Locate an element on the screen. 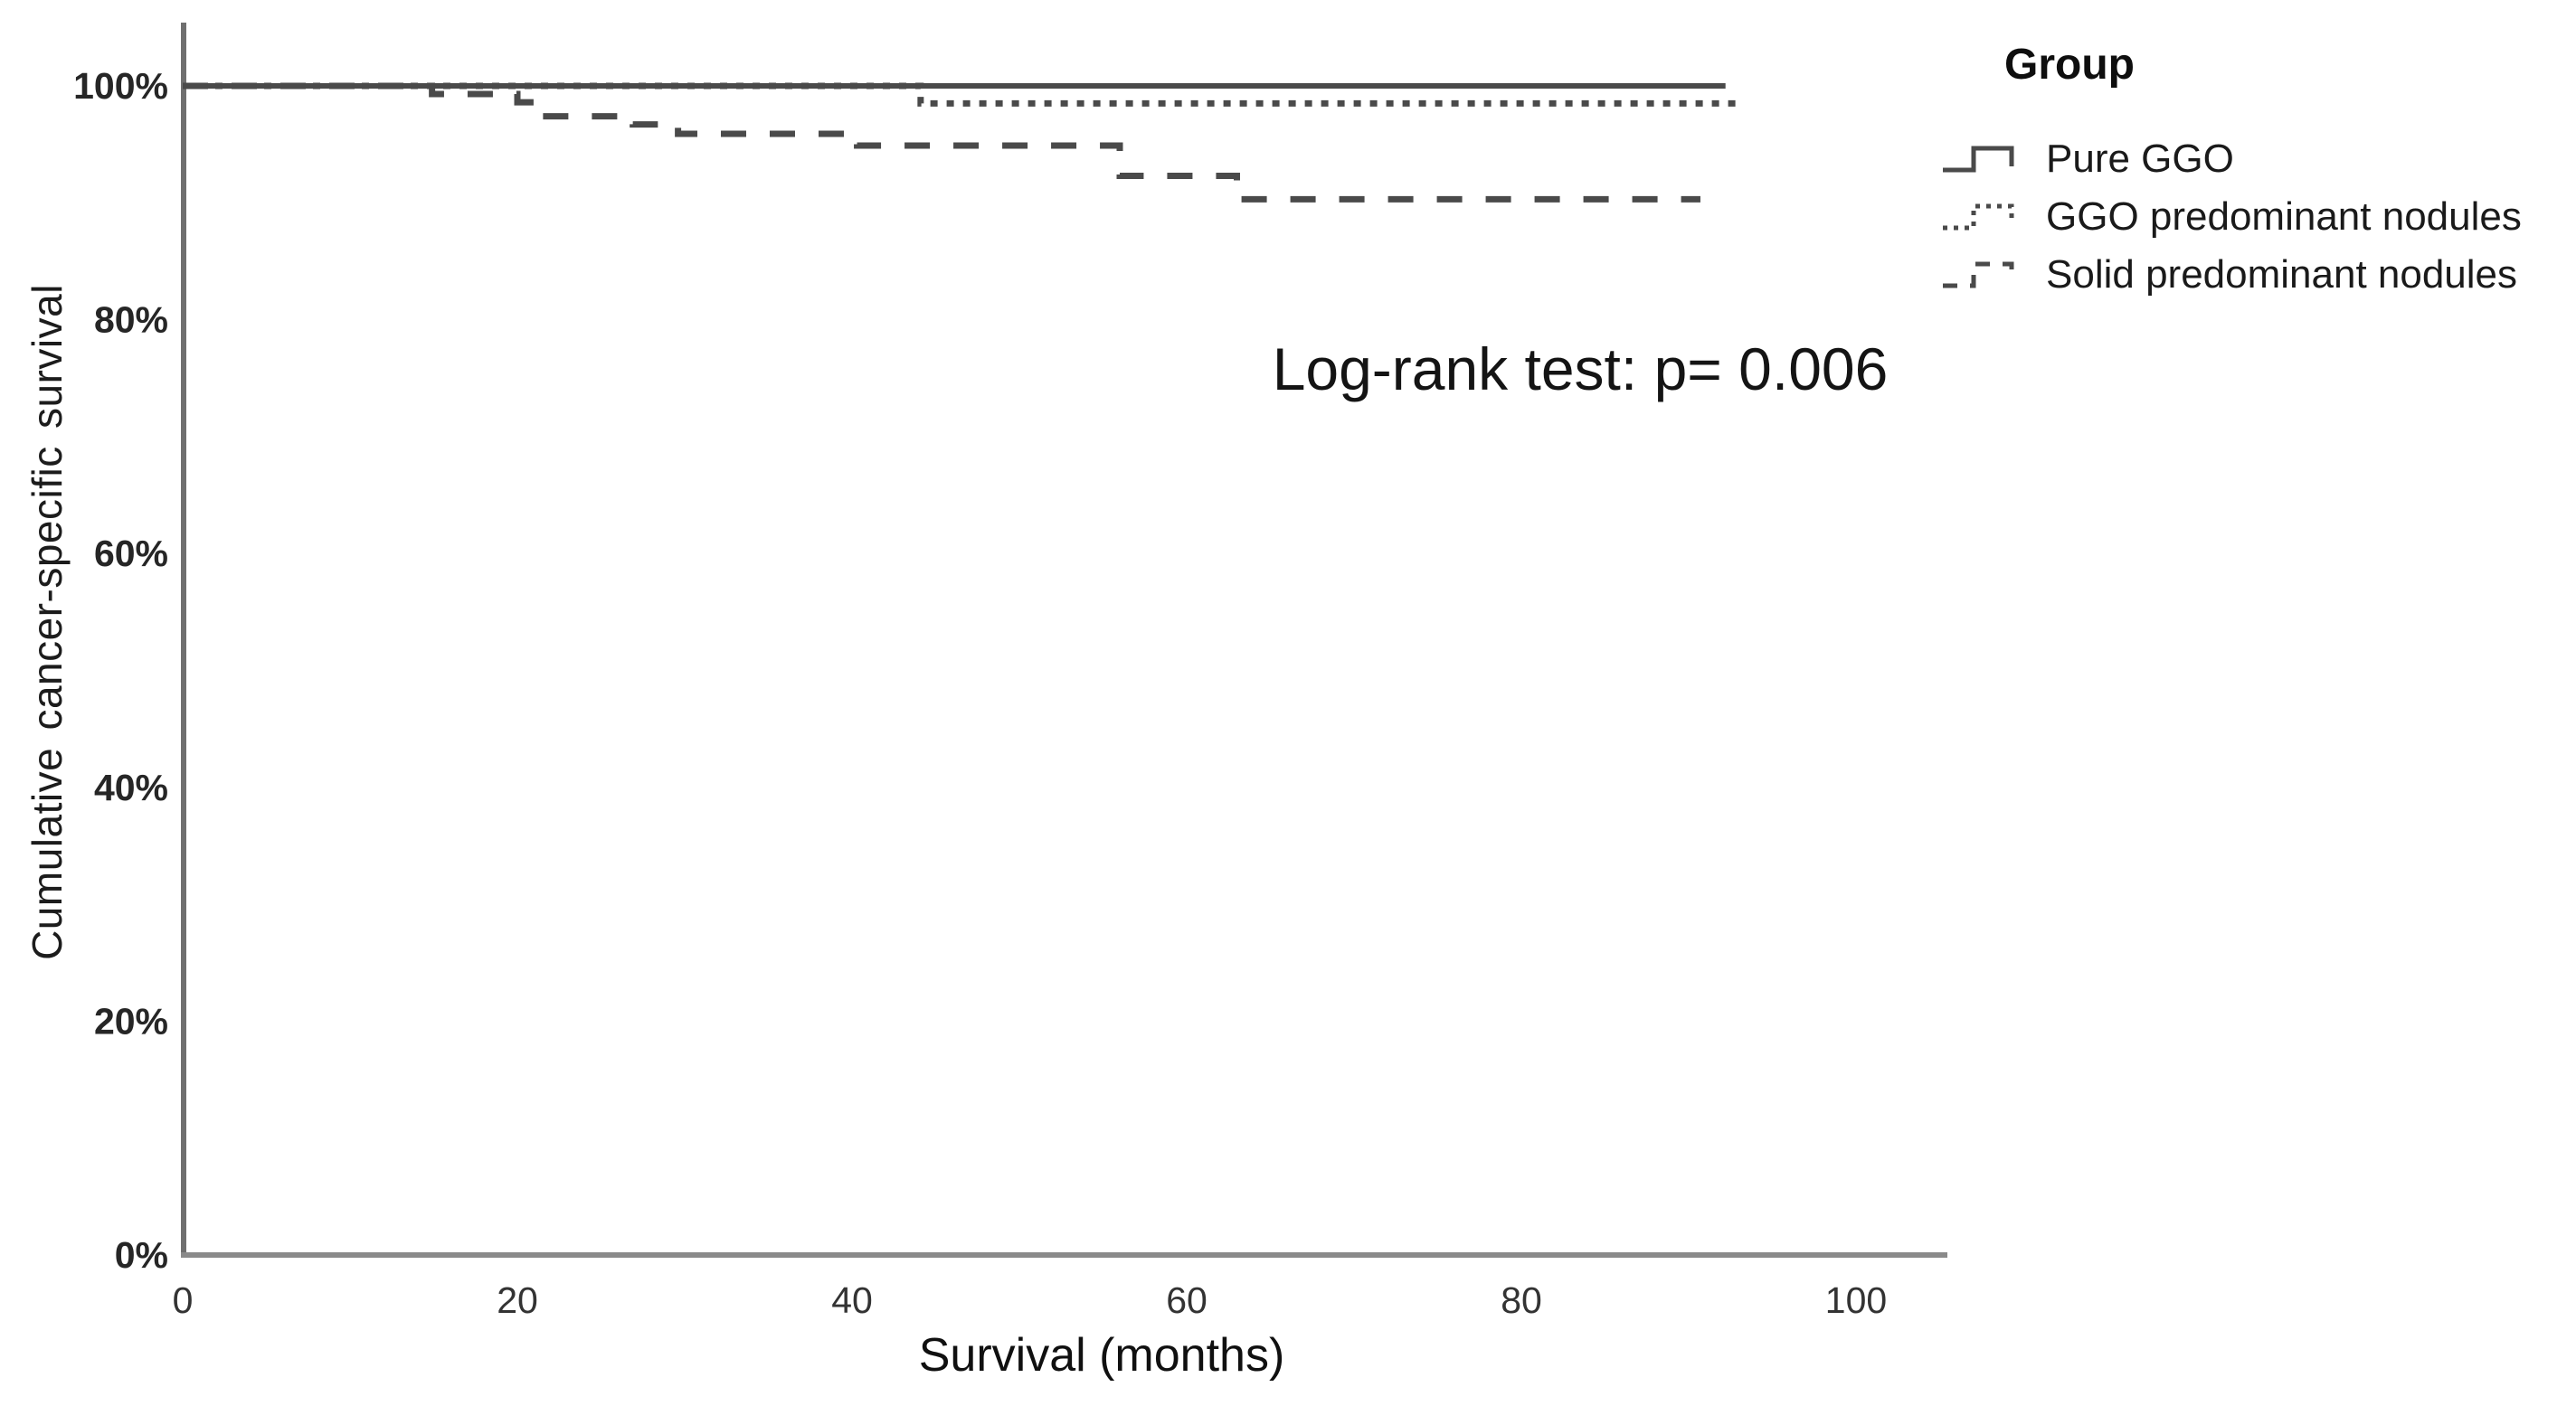  y-axis-title: Cumulative cancer-specific survival is located at coordinates (47, 622).